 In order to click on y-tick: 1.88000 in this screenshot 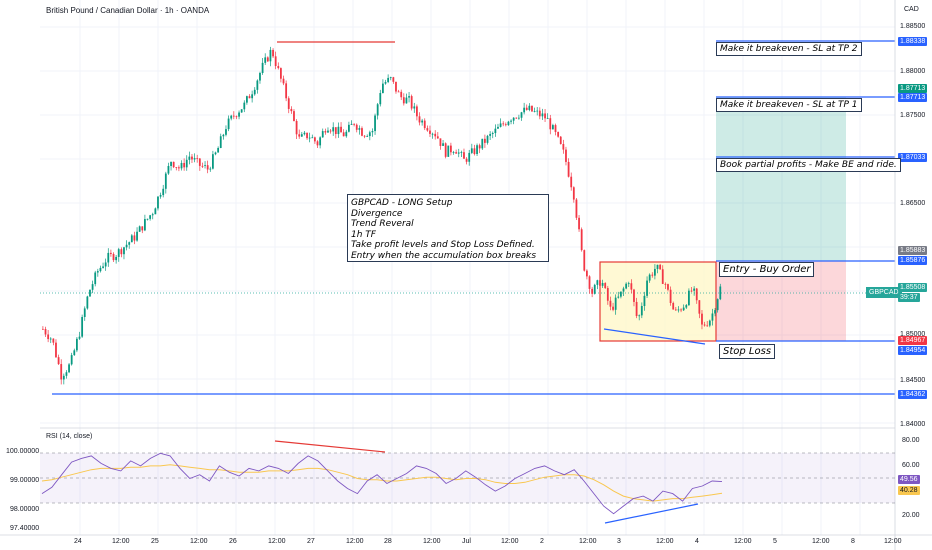, I will do `click(913, 71)`.